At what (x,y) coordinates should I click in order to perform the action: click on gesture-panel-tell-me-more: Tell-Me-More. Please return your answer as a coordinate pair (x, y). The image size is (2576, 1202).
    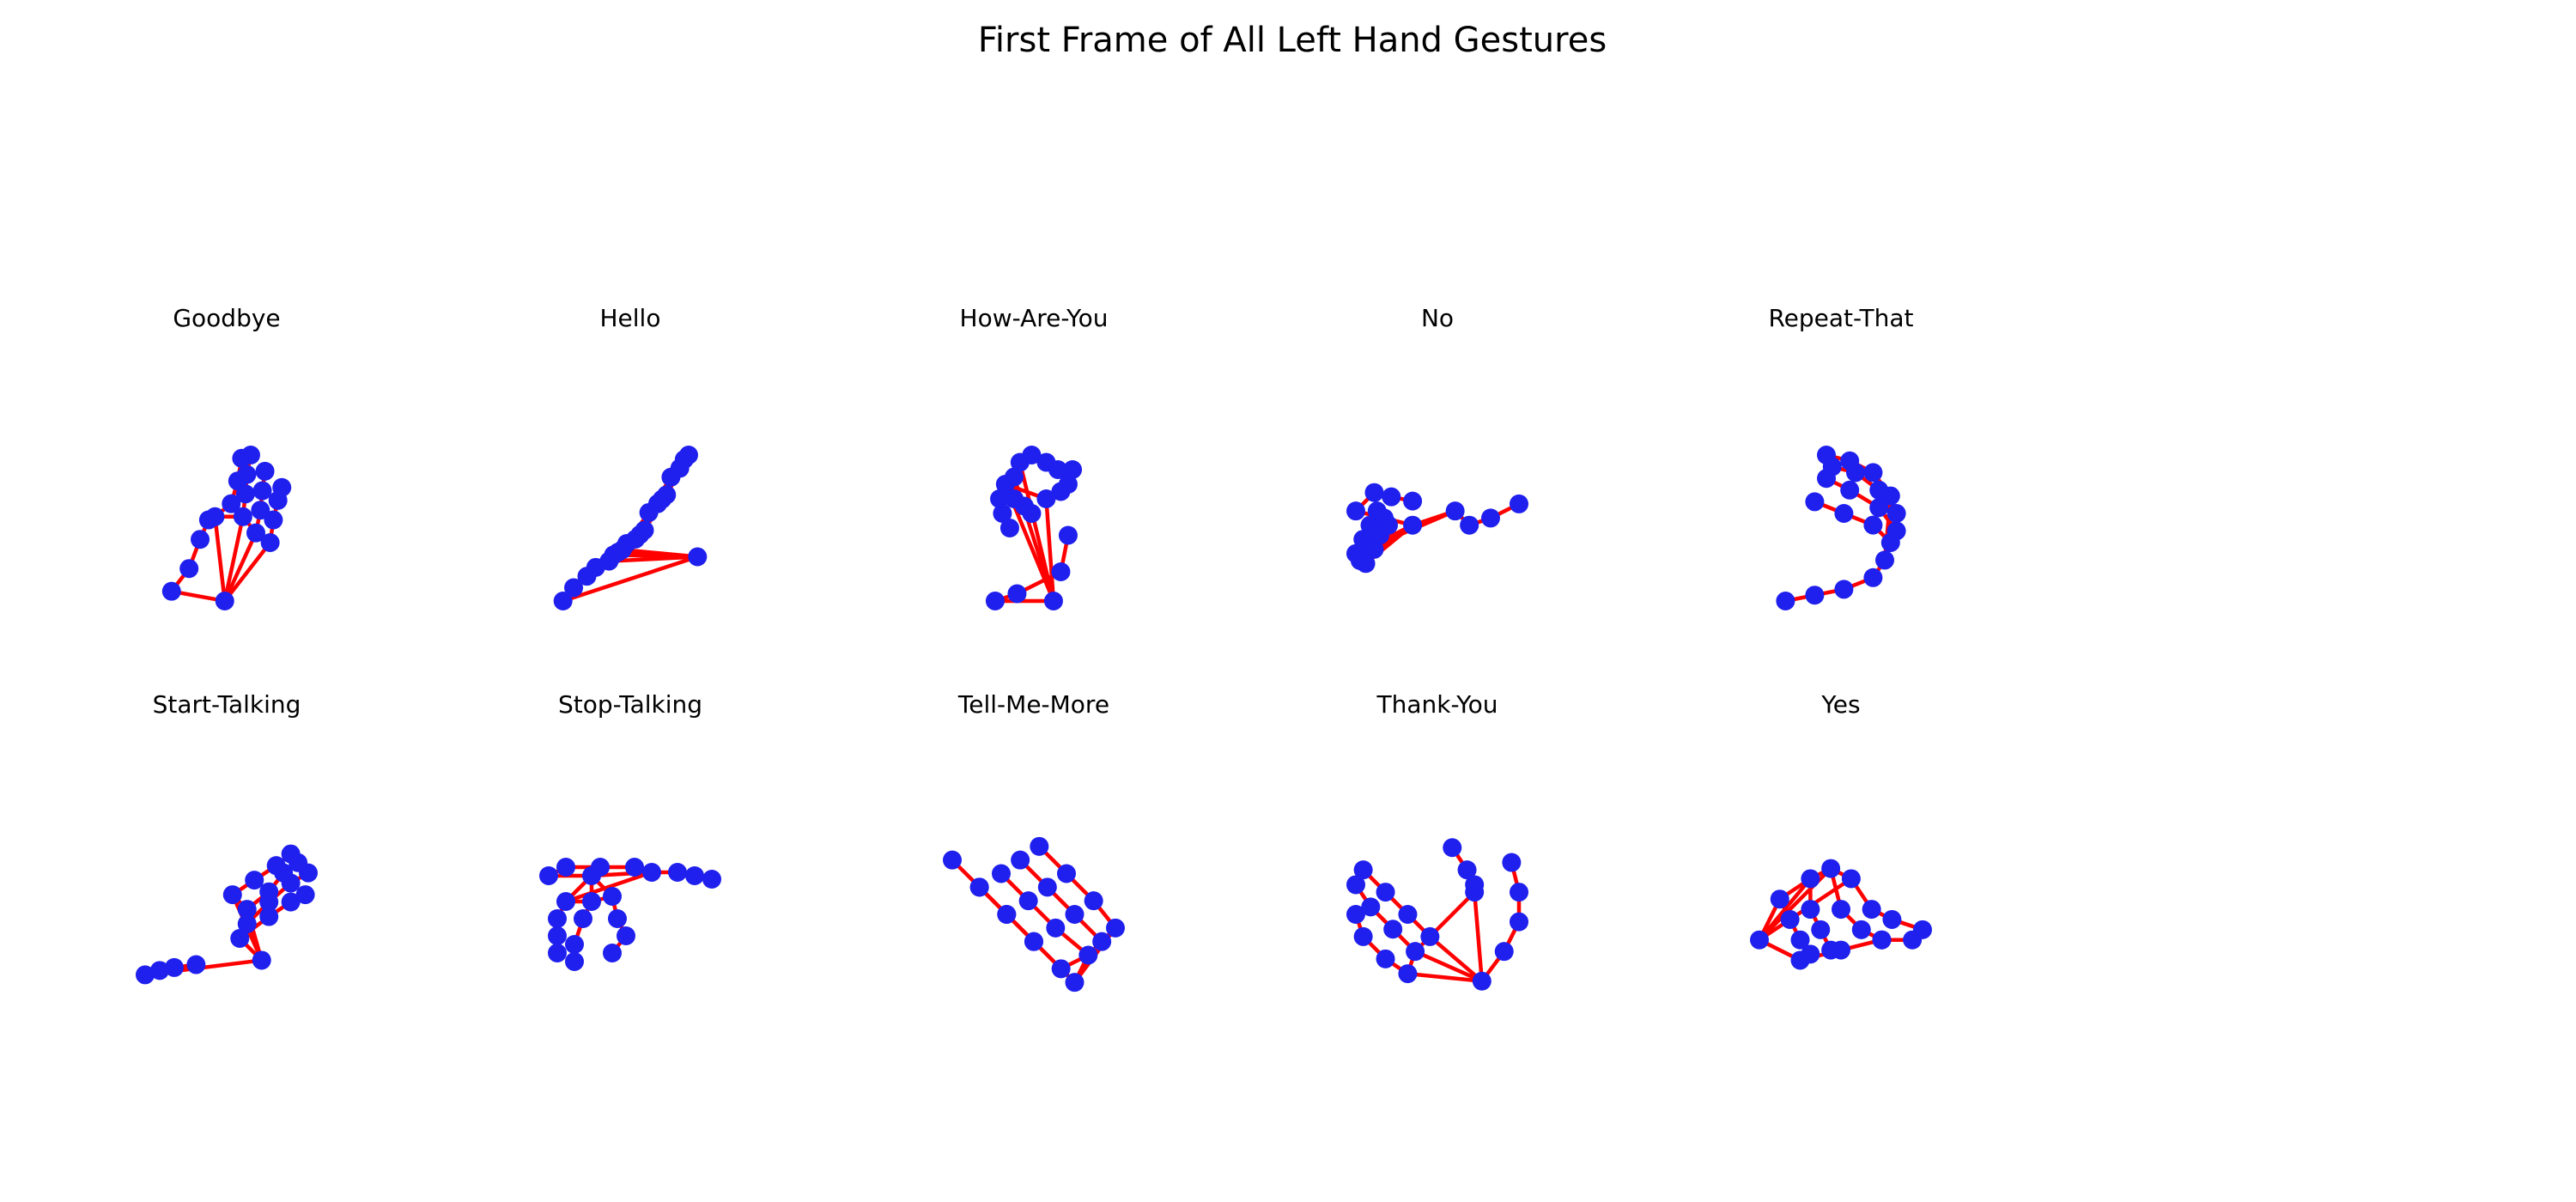
    Looking at the image, I should click on (1034, 841).